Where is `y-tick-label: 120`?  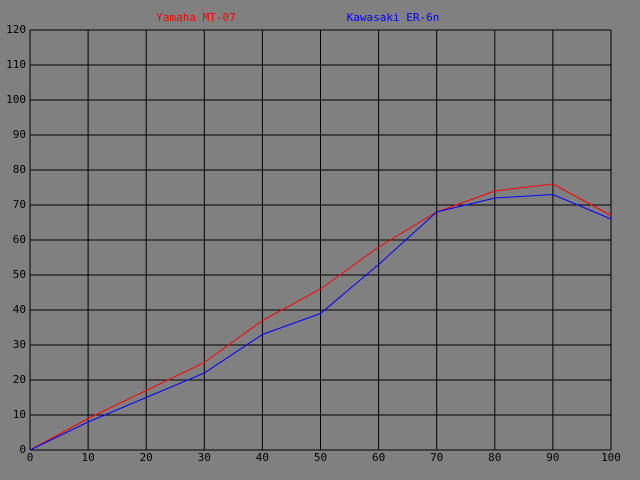
y-tick-label: 120 is located at coordinates (16, 29).